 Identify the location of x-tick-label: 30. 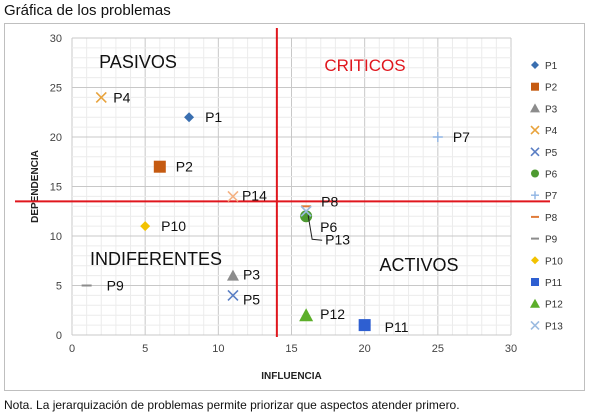
(511, 349).